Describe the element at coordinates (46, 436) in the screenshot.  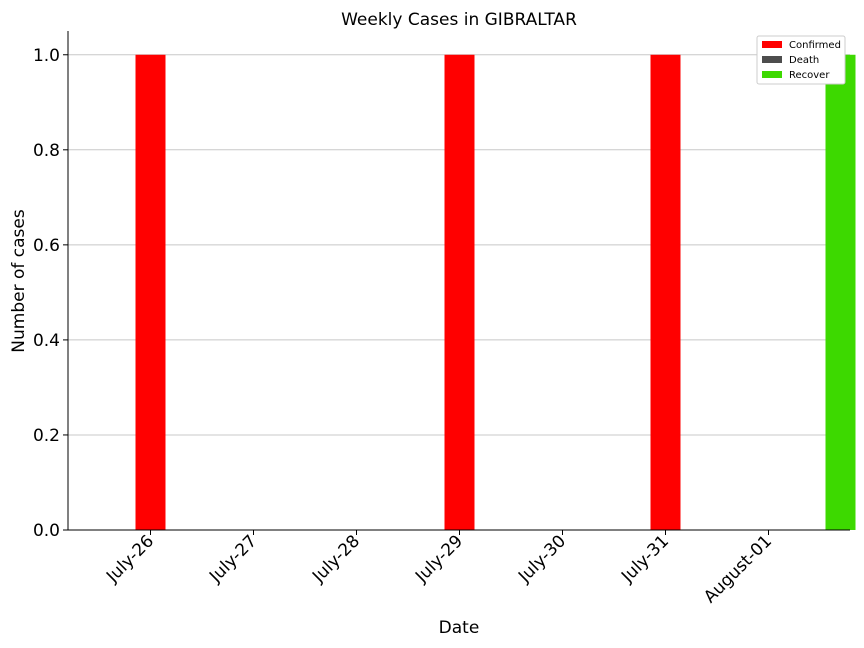
I see `y-tick-label: 0.2` at that location.